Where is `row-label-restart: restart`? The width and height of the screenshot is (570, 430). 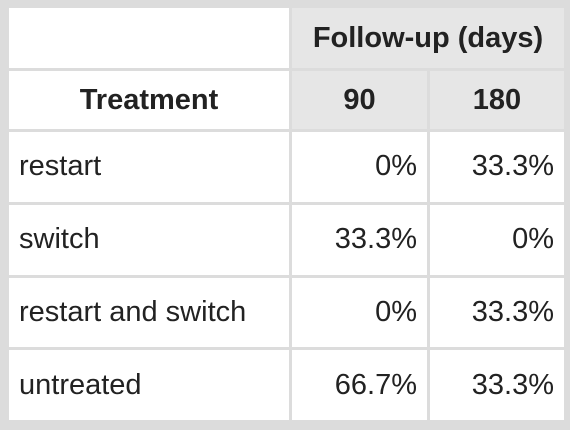 row-label-restart: restart is located at coordinates (149, 167).